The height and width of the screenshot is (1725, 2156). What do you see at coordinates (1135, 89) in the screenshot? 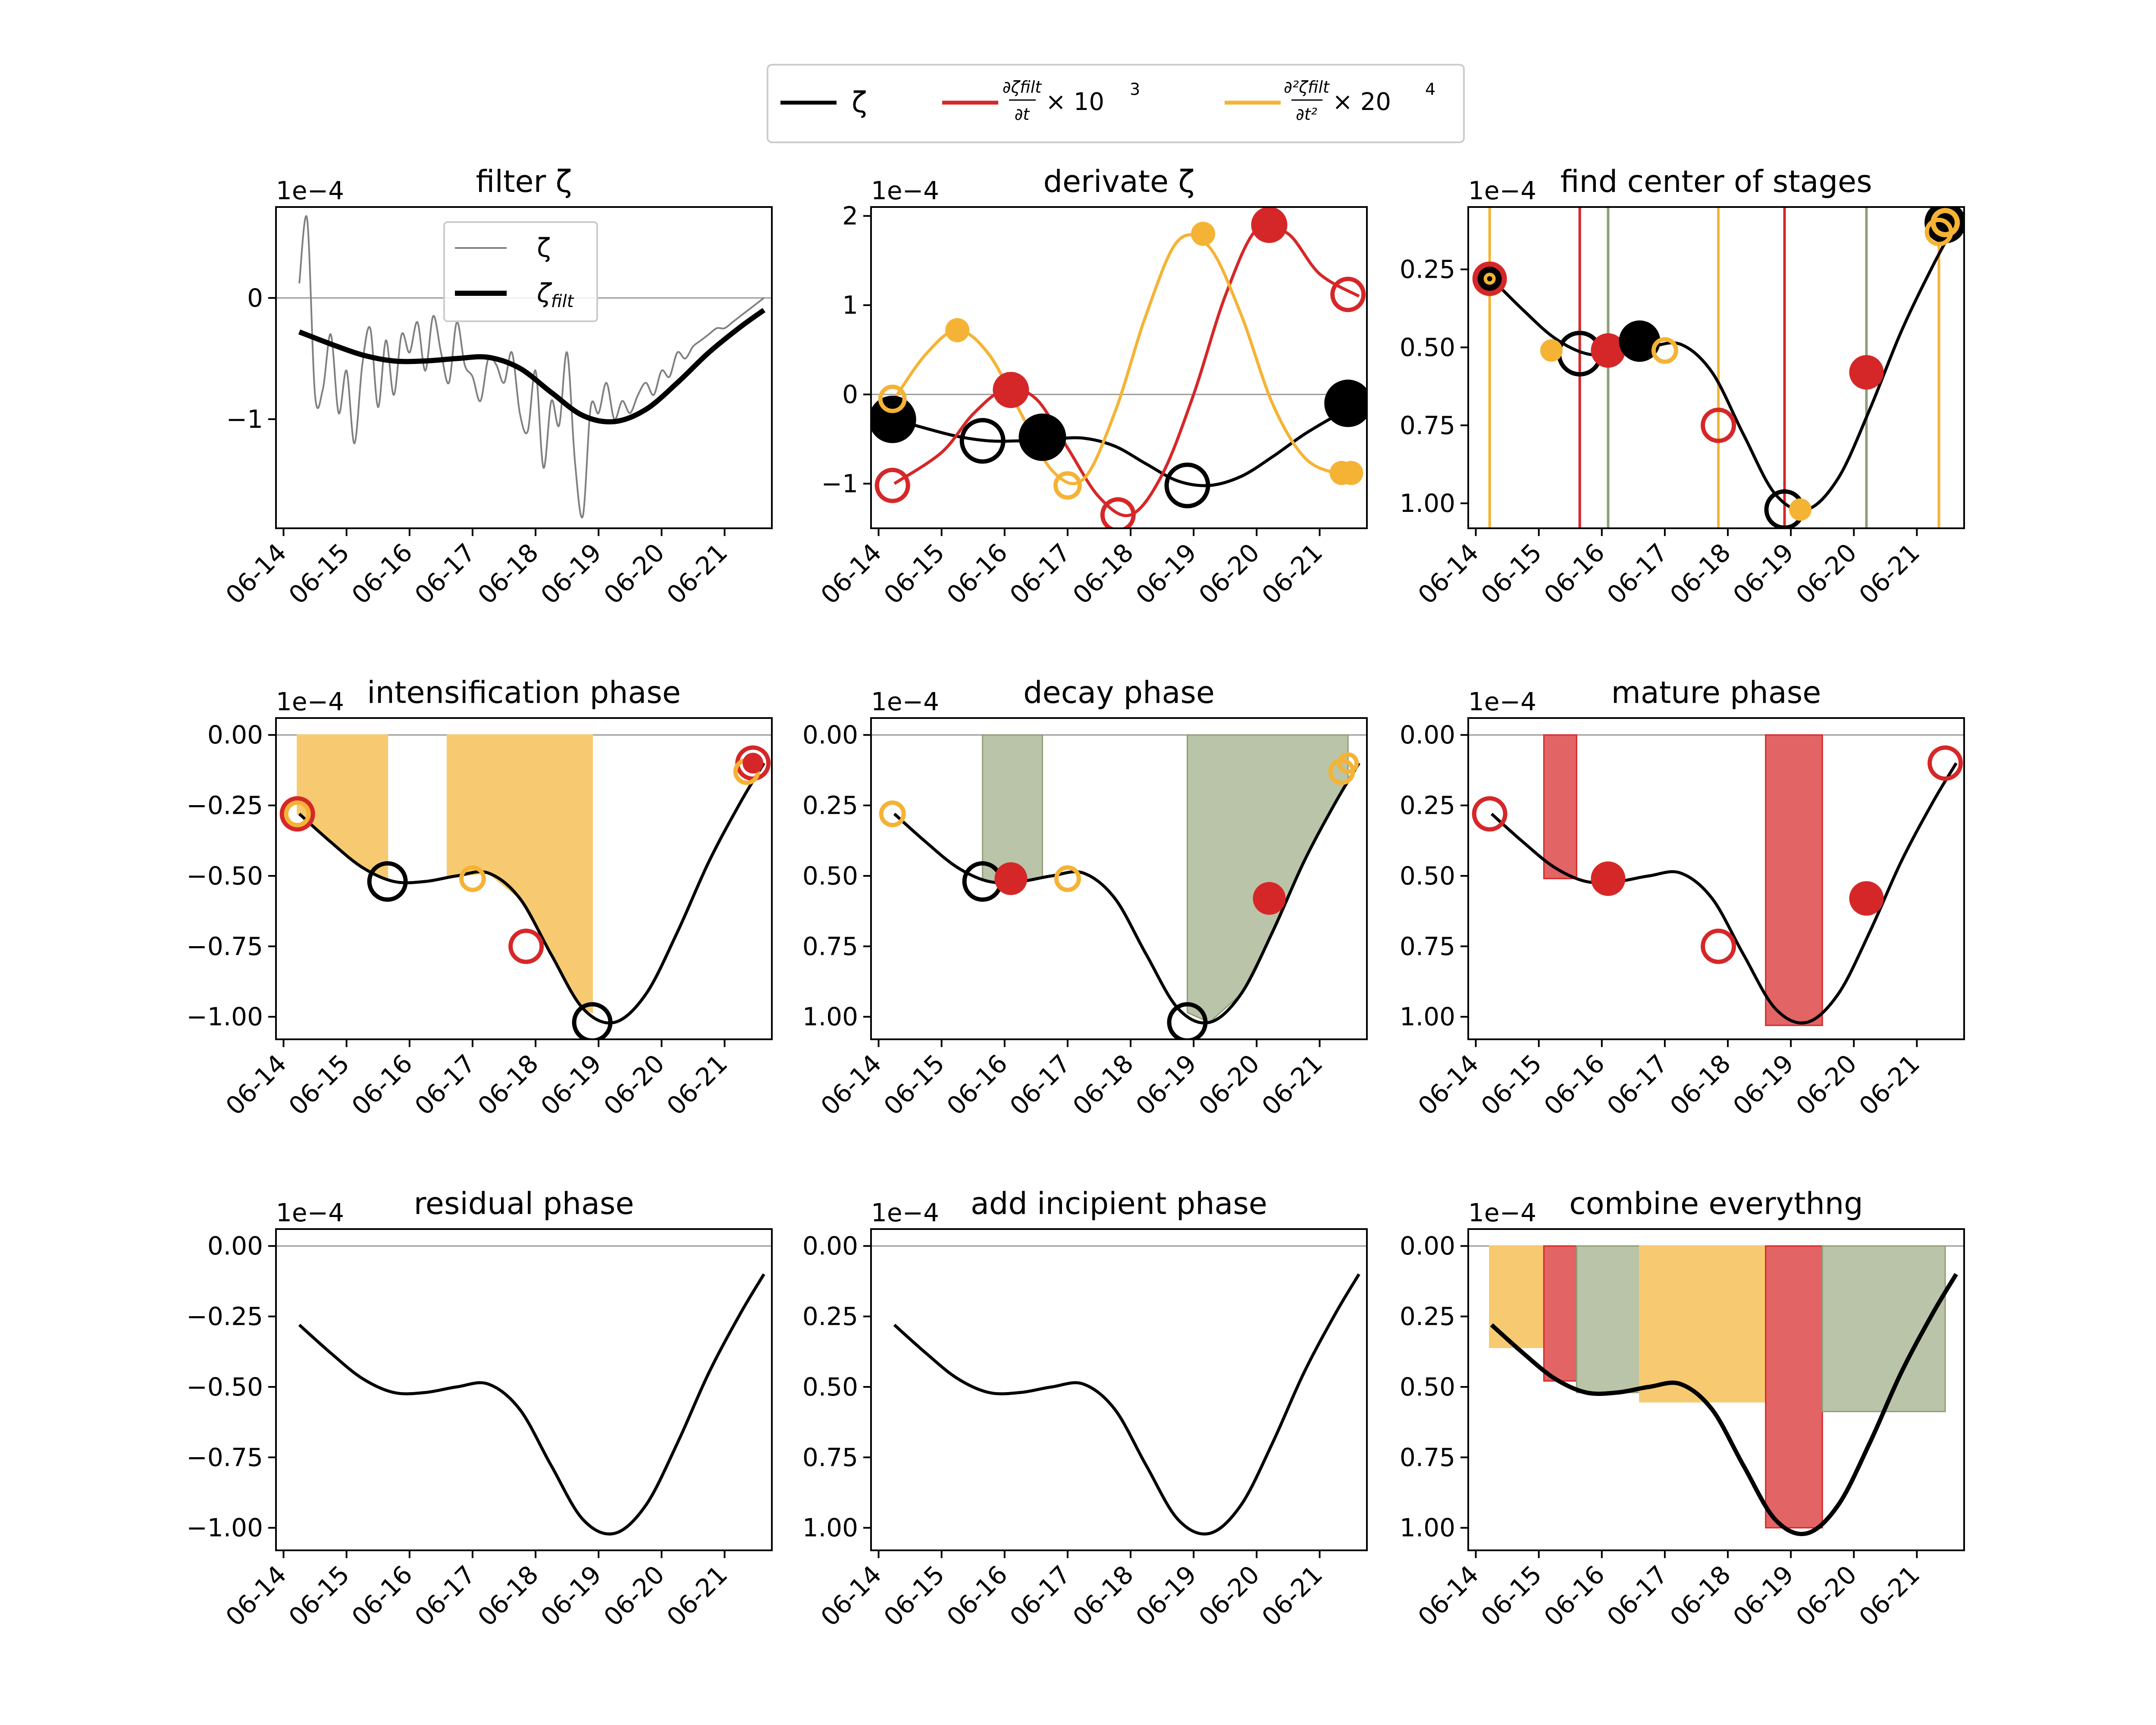
I see `legend-label-first-derivative-sup: 3` at bounding box center [1135, 89].